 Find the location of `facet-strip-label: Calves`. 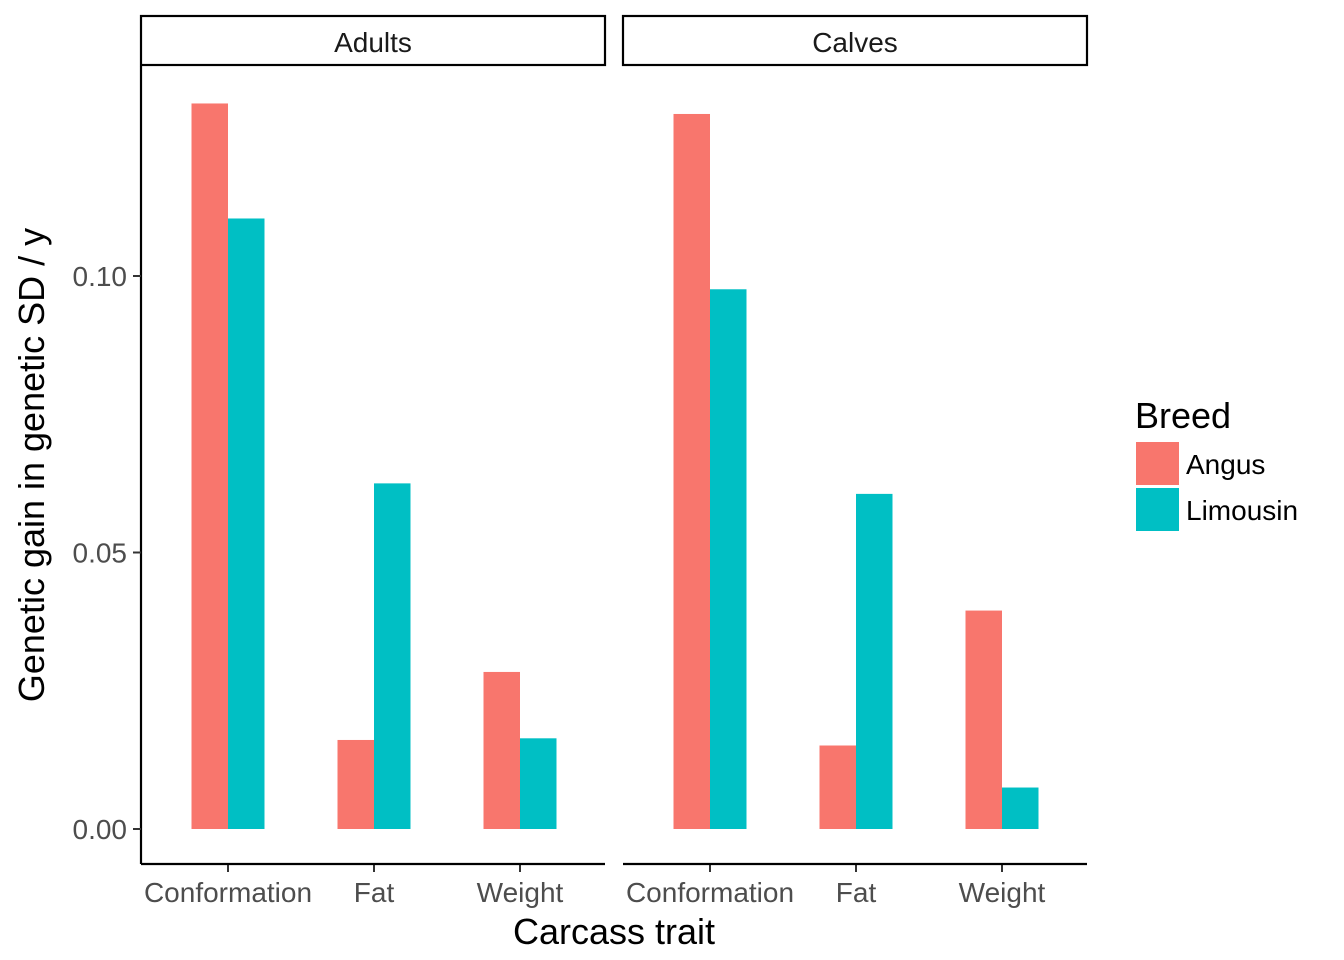

facet-strip-label: Calves is located at coordinates (855, 42).